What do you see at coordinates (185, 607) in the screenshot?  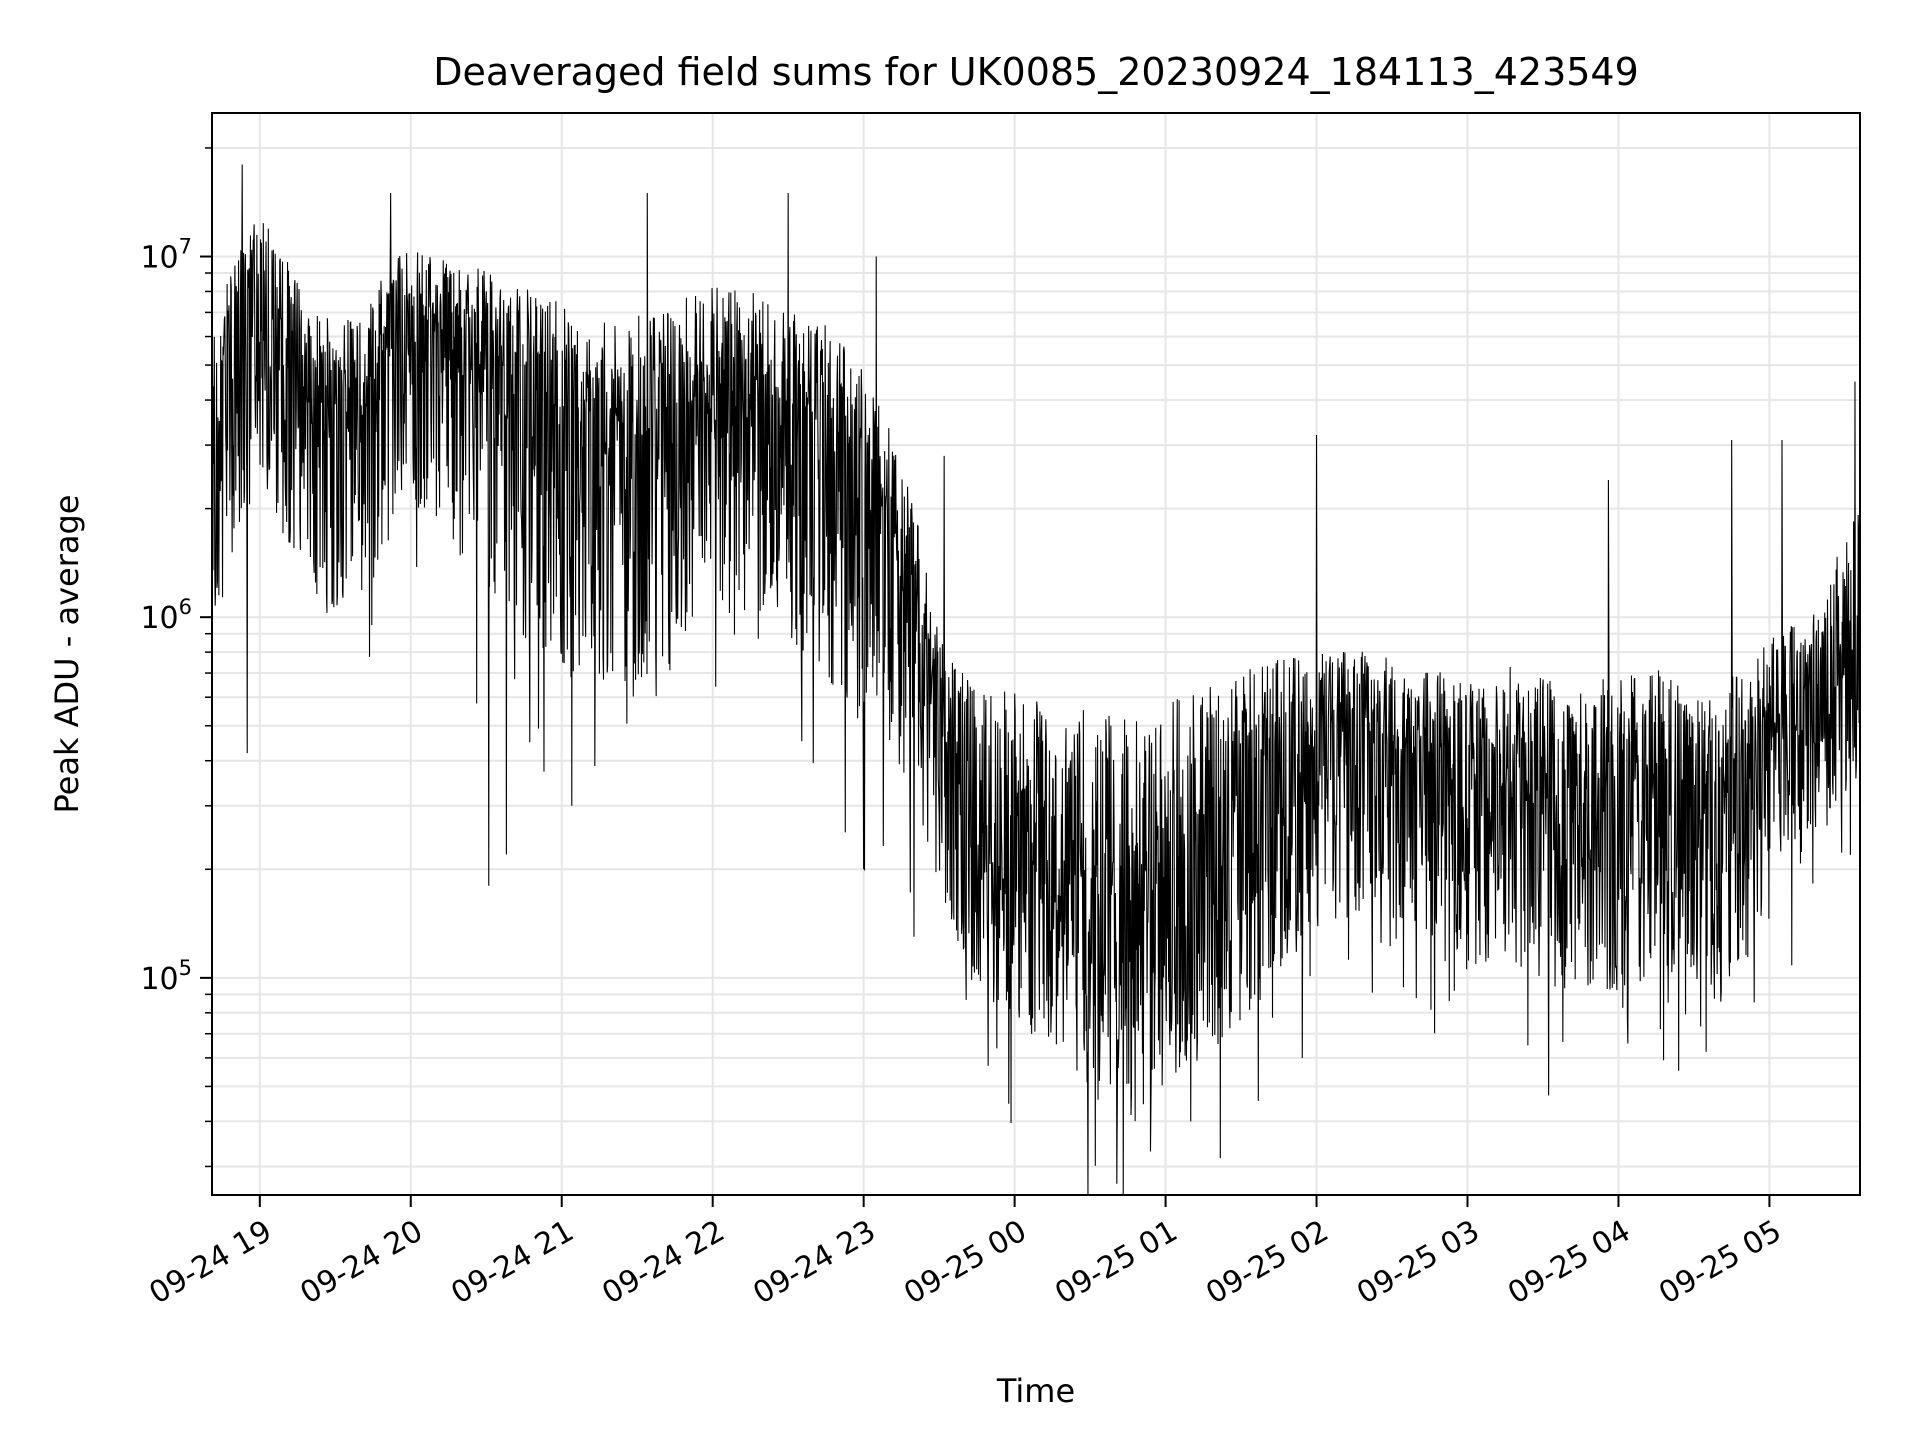 I see `y-tick-exponent: 6` at bounding box center [185, 607].